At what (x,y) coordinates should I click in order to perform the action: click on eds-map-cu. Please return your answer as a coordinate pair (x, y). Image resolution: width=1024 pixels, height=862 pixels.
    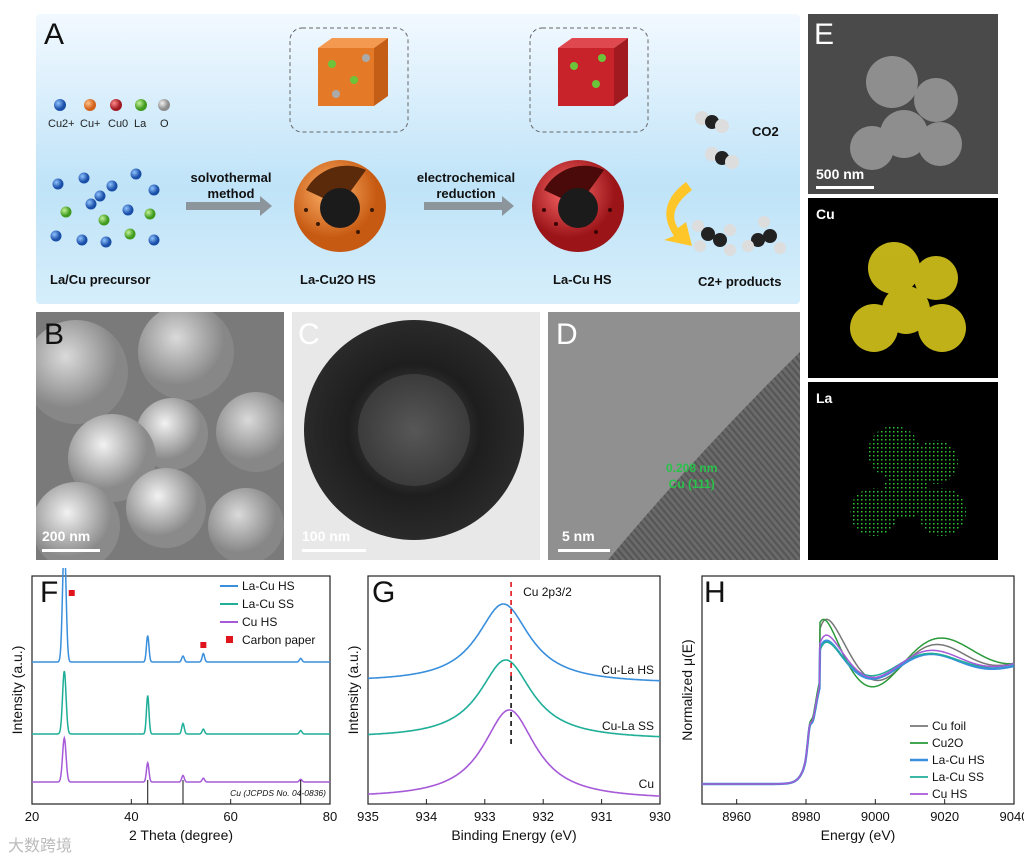
    Looking at the image, I should click on (903, 288).